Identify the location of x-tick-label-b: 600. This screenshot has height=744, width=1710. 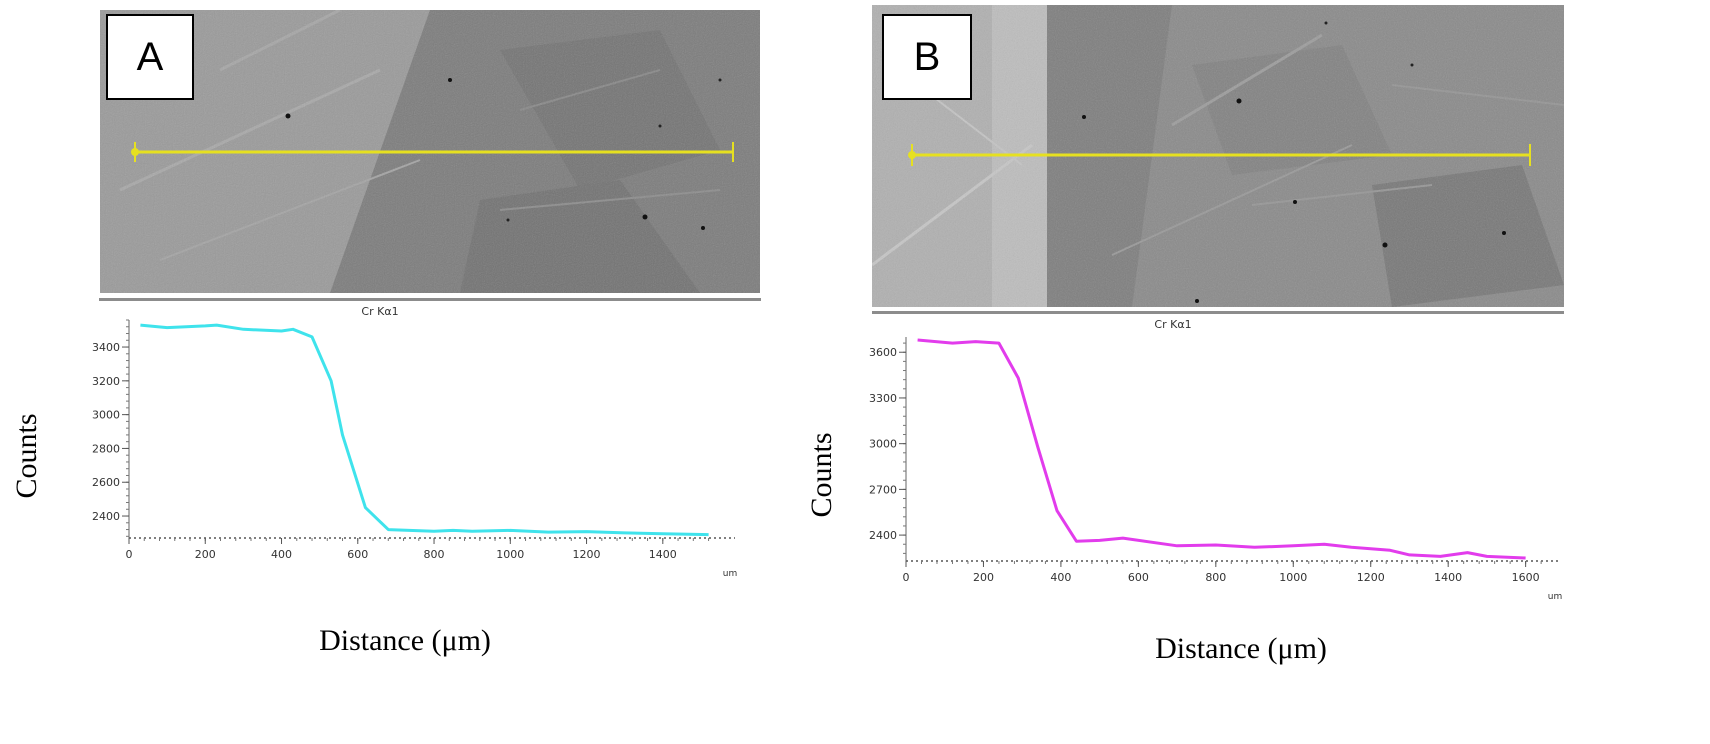
(1138, 577).